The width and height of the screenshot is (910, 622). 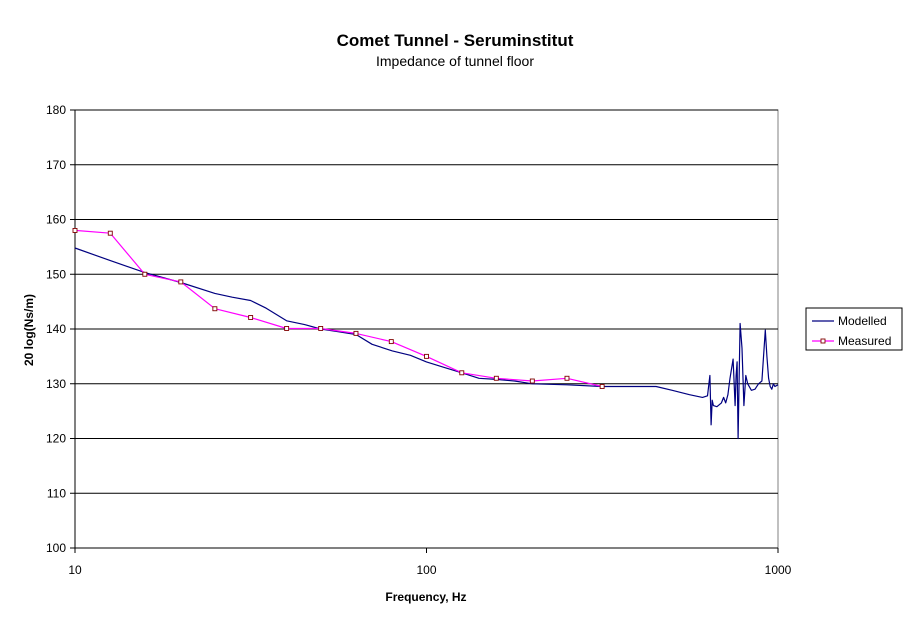 I want to click on y-axis-title: 20 log(Ns/m), so click(x=29, y=330).